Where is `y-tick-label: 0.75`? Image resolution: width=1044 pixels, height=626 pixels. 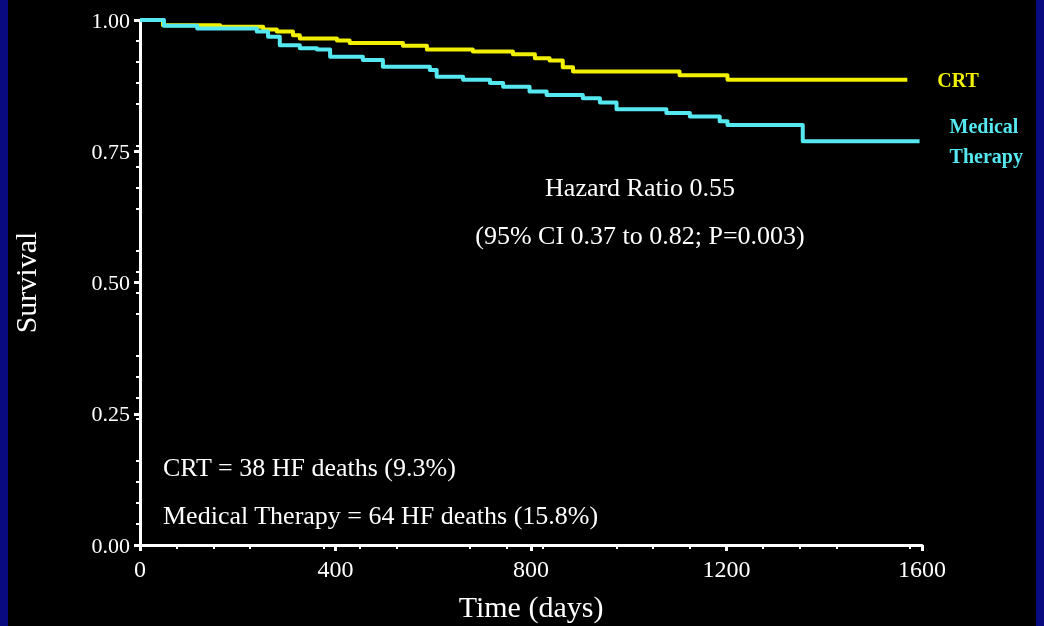
y-tick-label: 0.75 is located at coordinates (110, 151).